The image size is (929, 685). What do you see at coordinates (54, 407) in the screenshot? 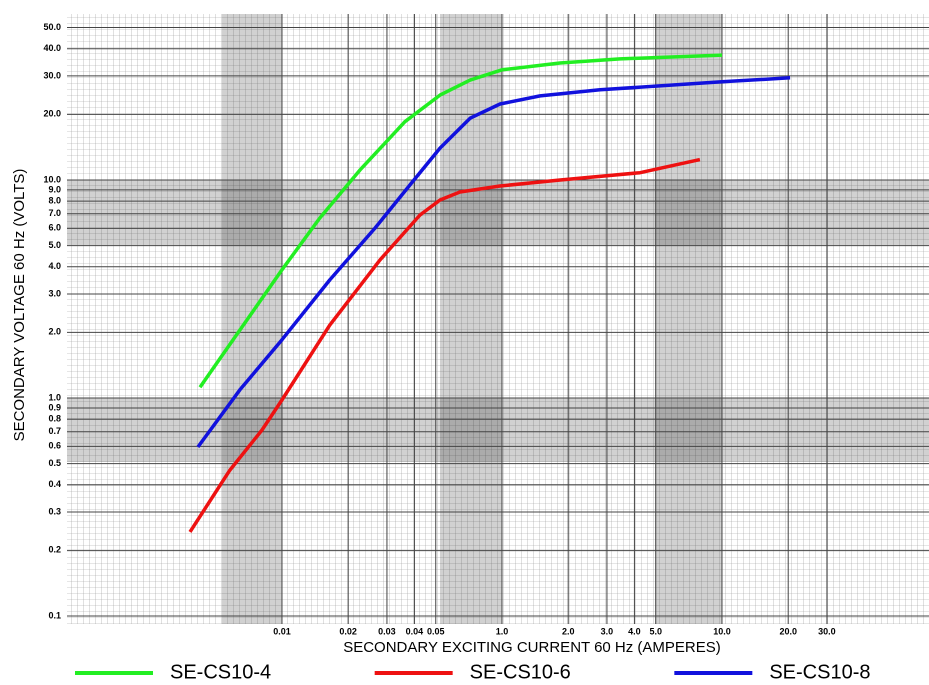
I see `y-tick-label: 0.9` at bounding box center [54, 407].